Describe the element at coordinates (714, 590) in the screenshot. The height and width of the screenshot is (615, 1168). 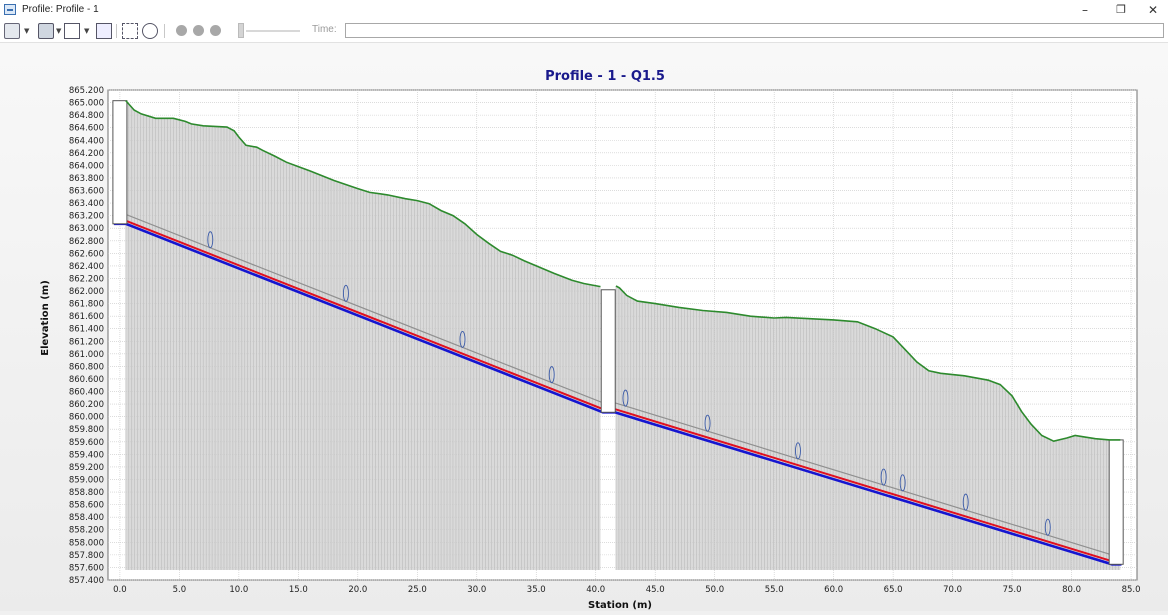
I see `x-tick-label: 50.0` at that location.